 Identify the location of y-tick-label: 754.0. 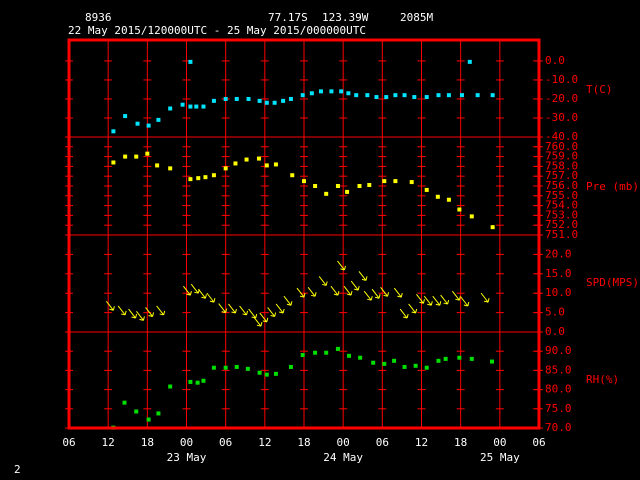
(561, 205).